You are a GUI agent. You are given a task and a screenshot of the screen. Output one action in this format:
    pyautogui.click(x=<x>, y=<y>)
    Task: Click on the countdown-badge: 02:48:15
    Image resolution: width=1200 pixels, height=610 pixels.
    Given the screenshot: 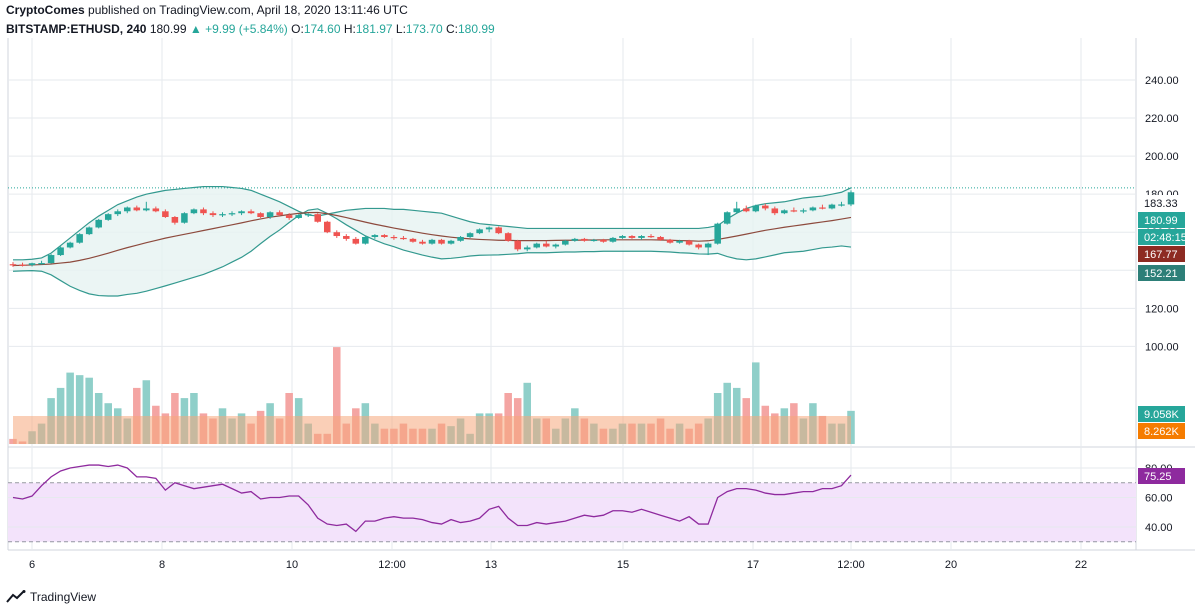 What is the action you would take?
    pyautogui.click(x=1165, y=238)
    